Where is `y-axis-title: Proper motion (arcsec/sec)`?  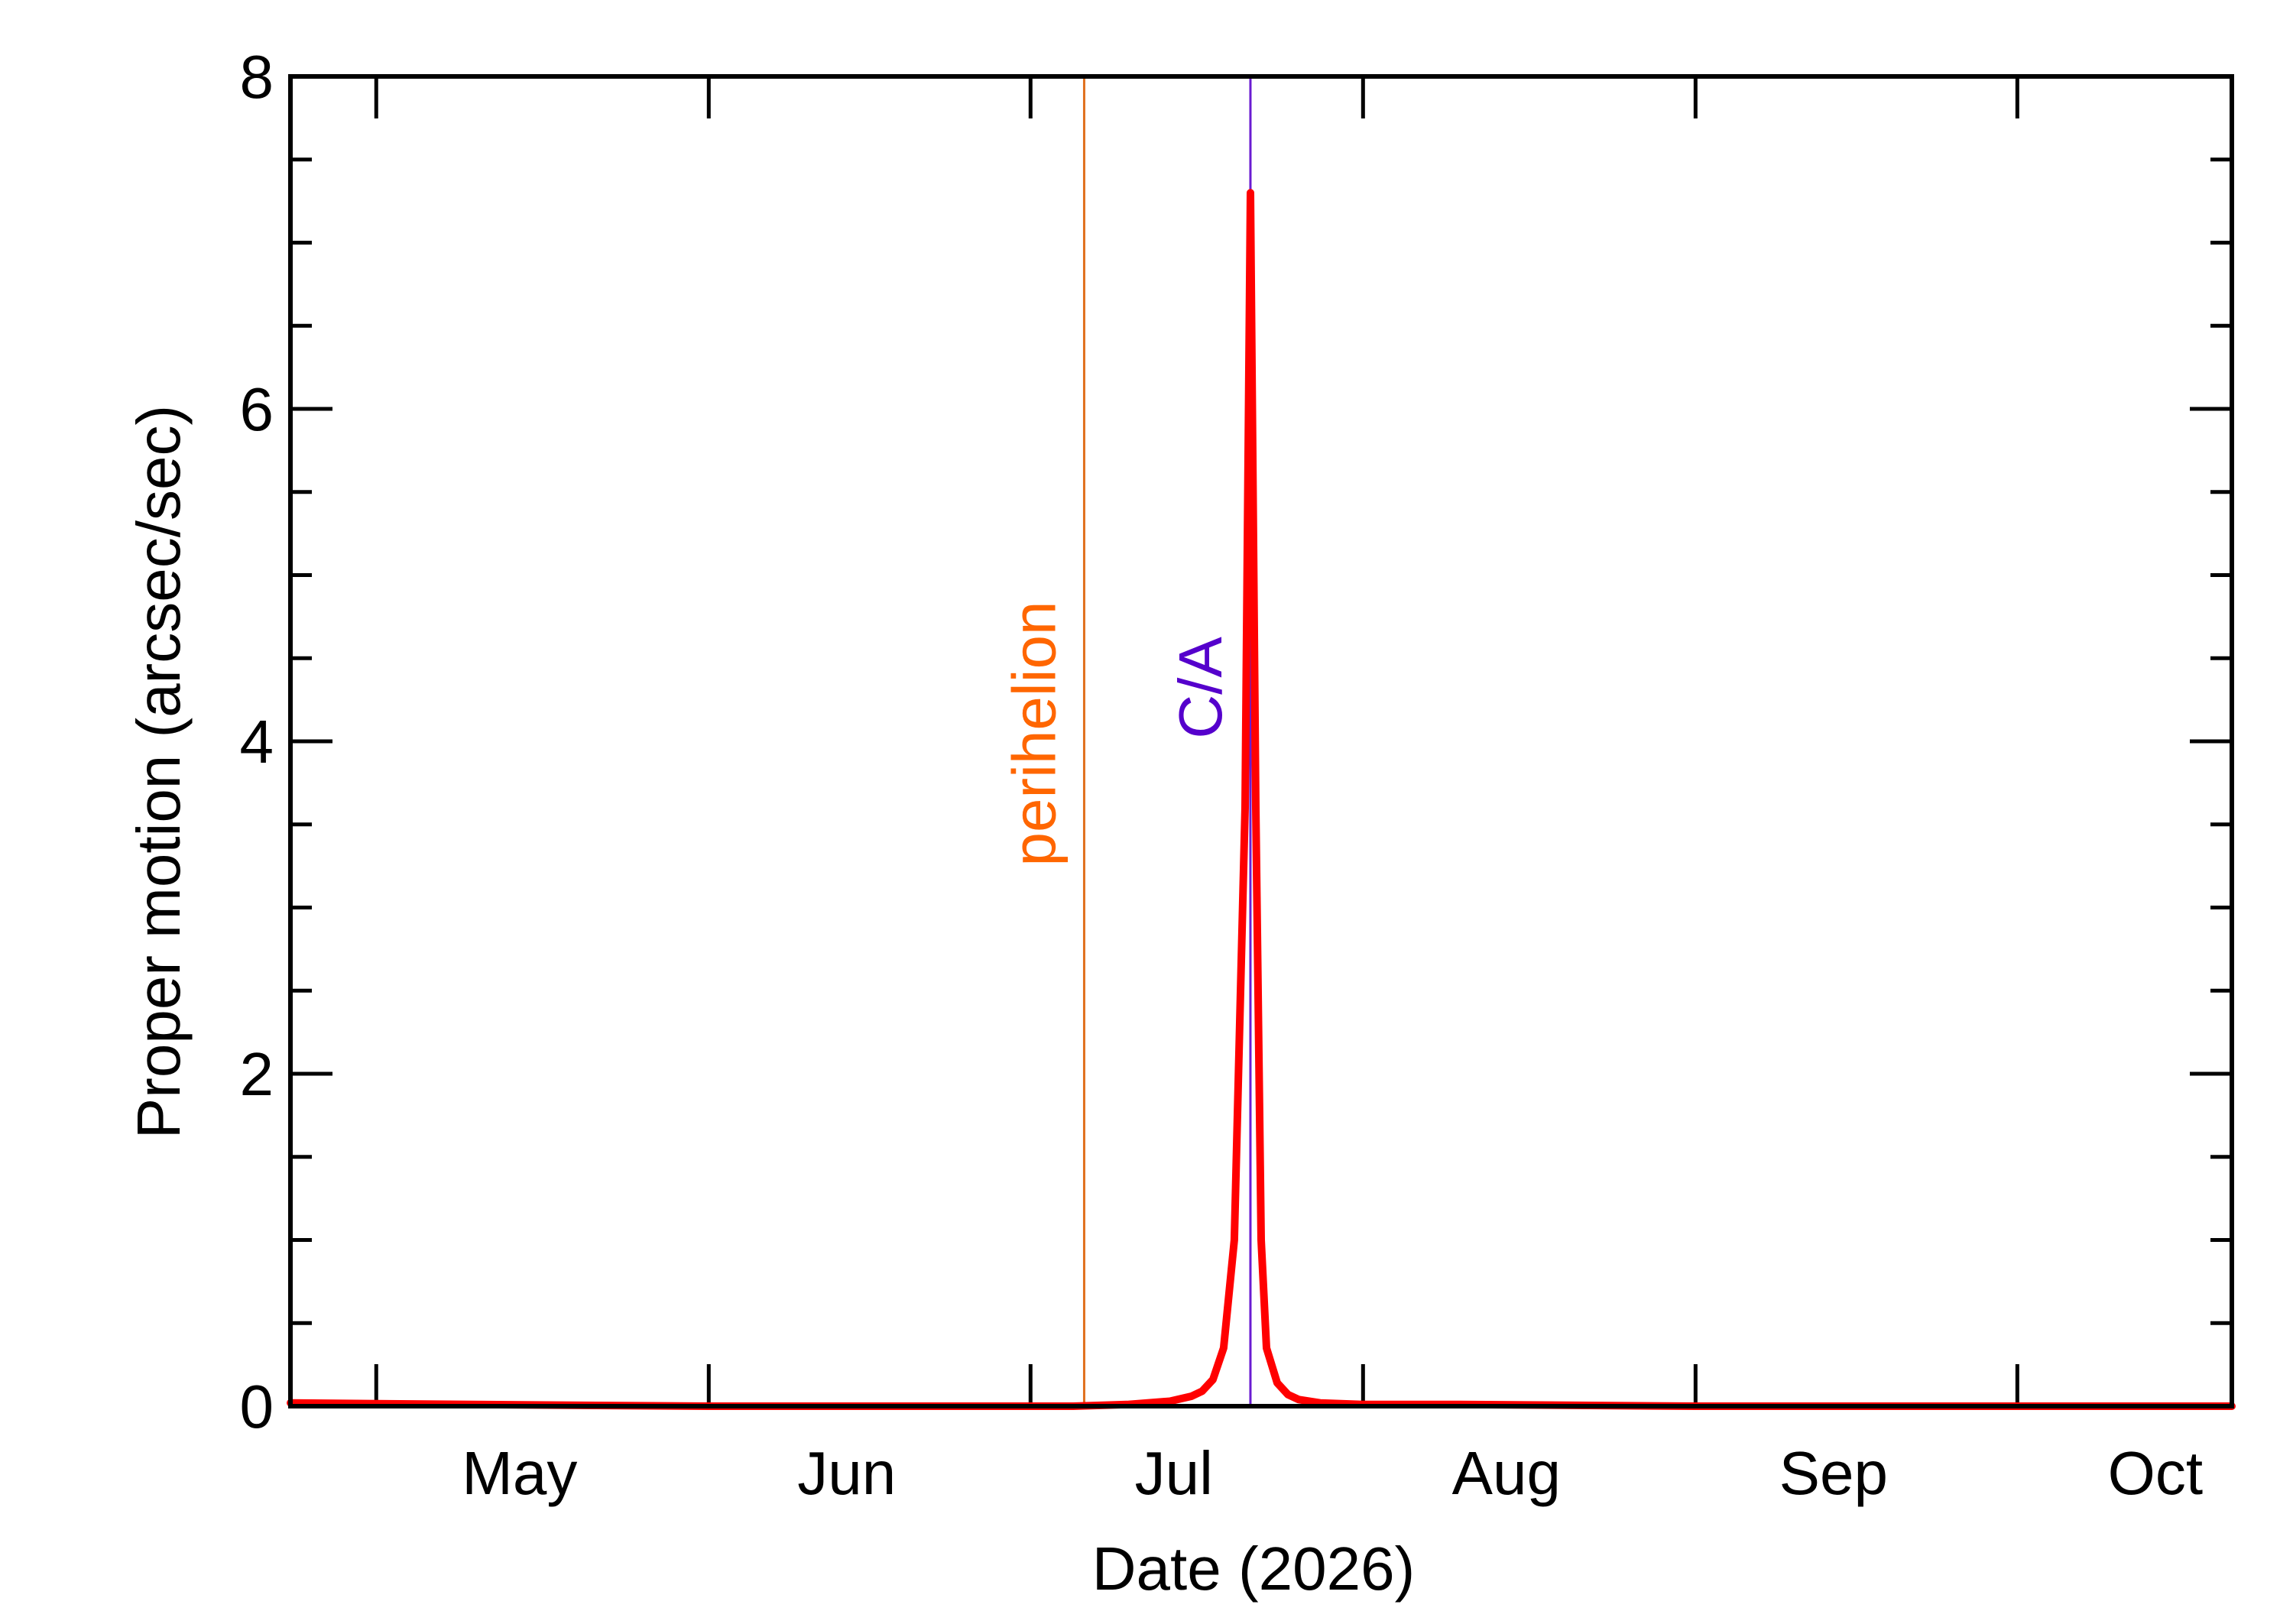 y-axis-title: Proper motion (arcsec/sec) is located at coordinates (159, 772).